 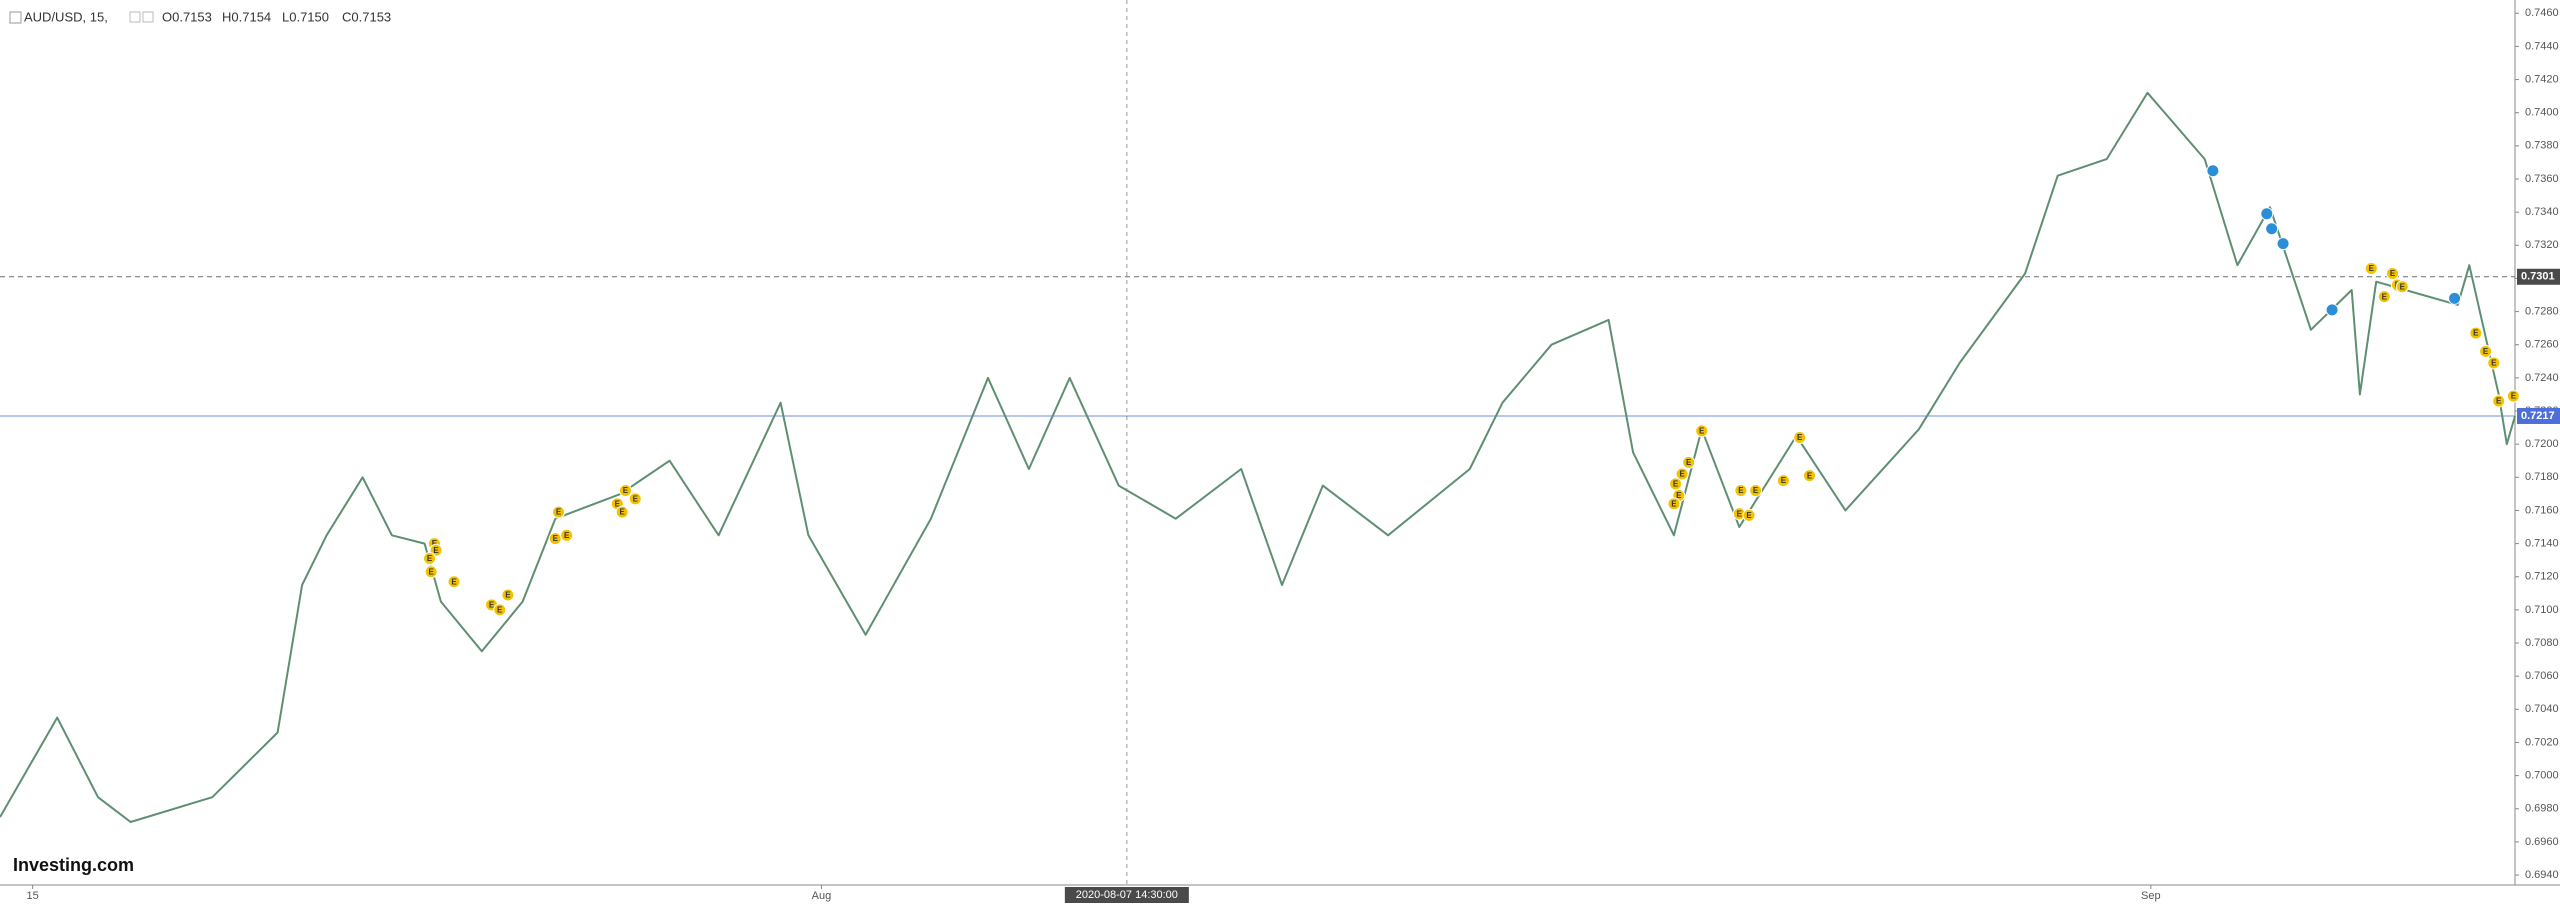 I want to click on y-tick-label: 0.7080, so click(x=2542, y=643).